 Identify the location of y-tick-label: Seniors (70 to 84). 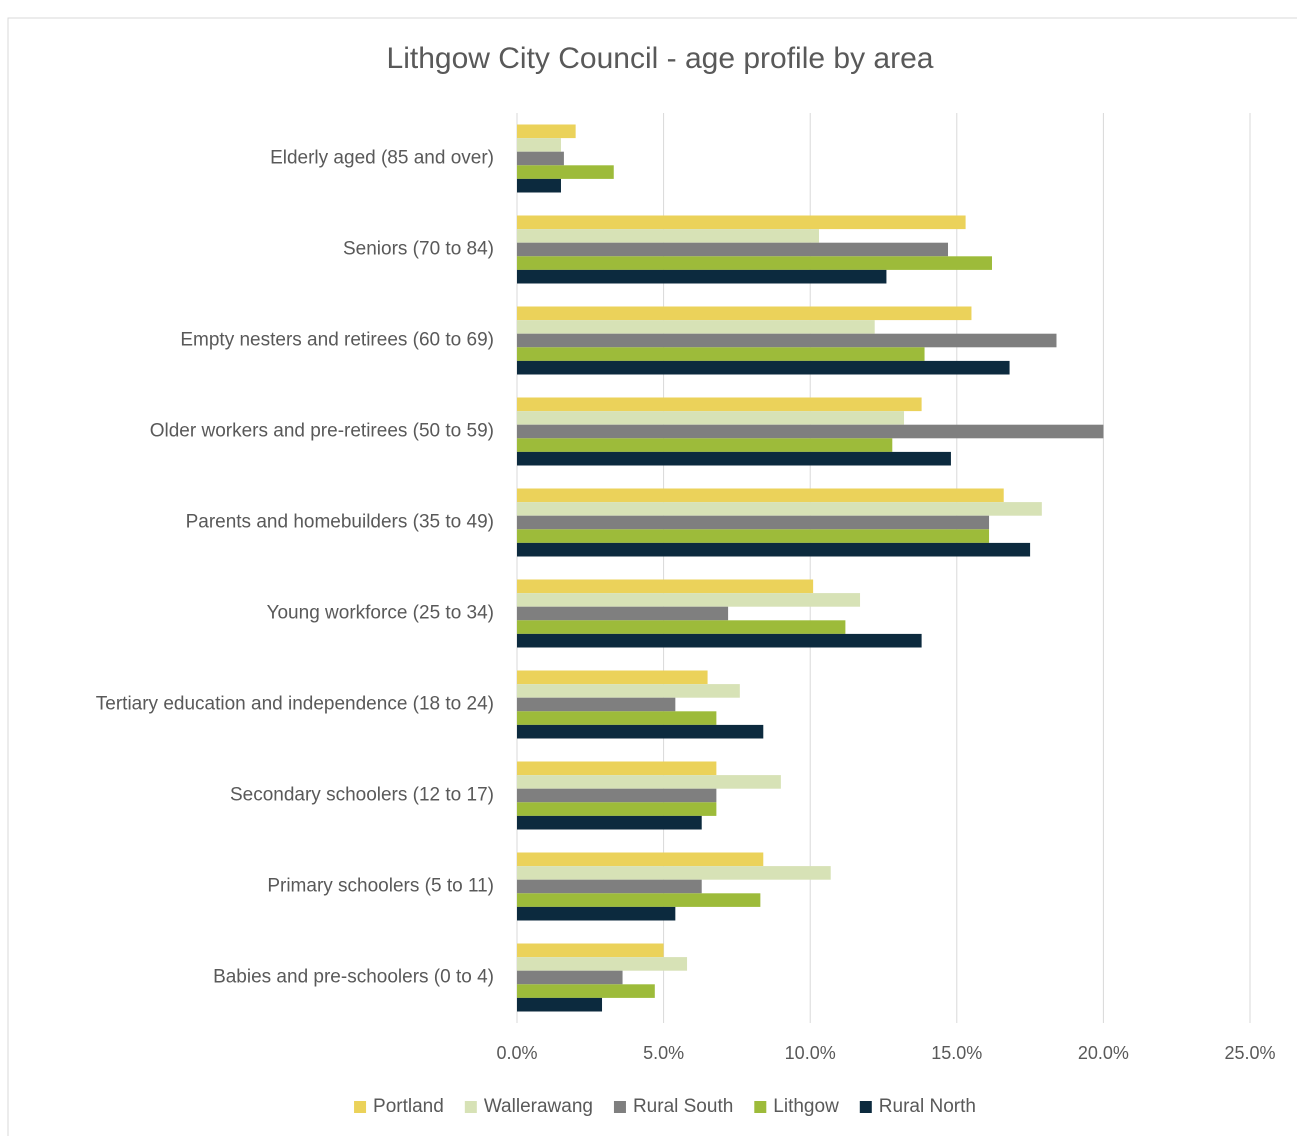
(418, 249).